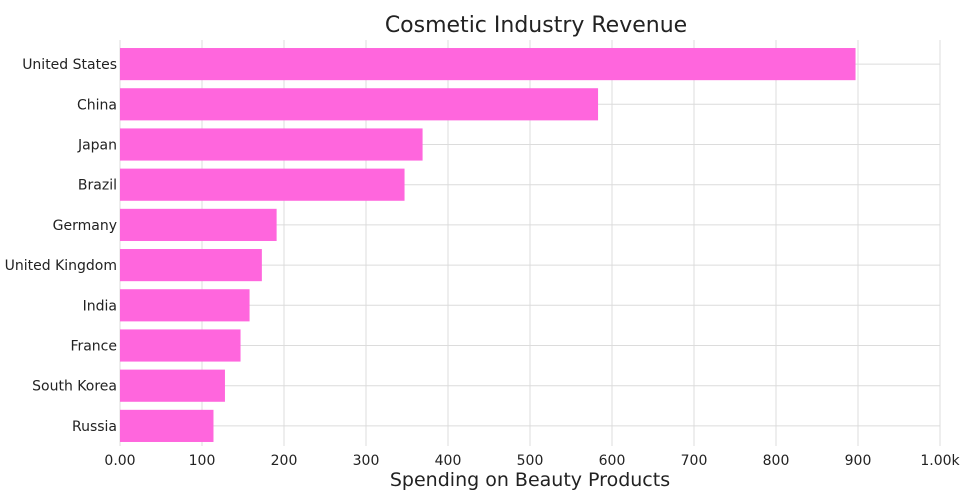 This screenshot has width=960, height=500. Describe the element at coordinates (612, 461) in the screenshot. I see `x-tick-label: 600` at that location.